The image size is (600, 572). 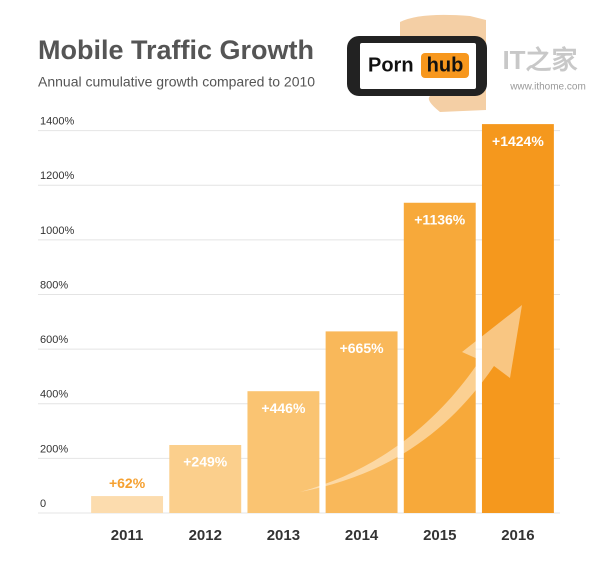 I want to click on watermark-brand: IT之家, so click(x=539, y=60).